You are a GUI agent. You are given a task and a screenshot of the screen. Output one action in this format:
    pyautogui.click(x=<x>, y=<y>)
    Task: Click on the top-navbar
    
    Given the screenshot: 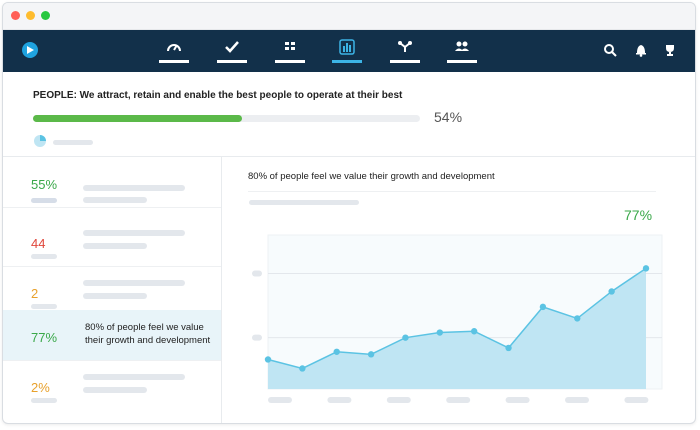 What is the action you would take?
    pyautogui.click(x=349, y=51)
    